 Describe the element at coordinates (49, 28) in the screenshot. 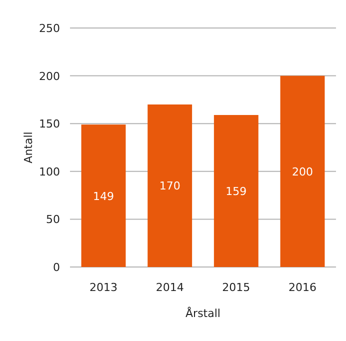

I see `y-tick-label: 250` at that location.